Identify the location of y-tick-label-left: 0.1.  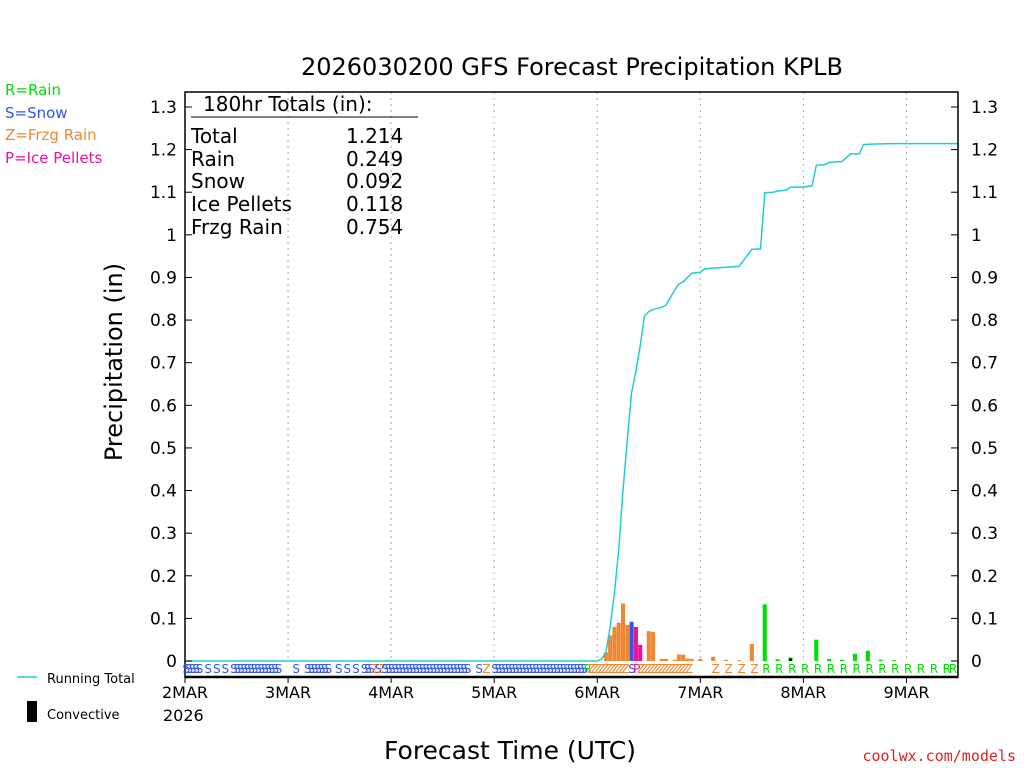
(163, 619).